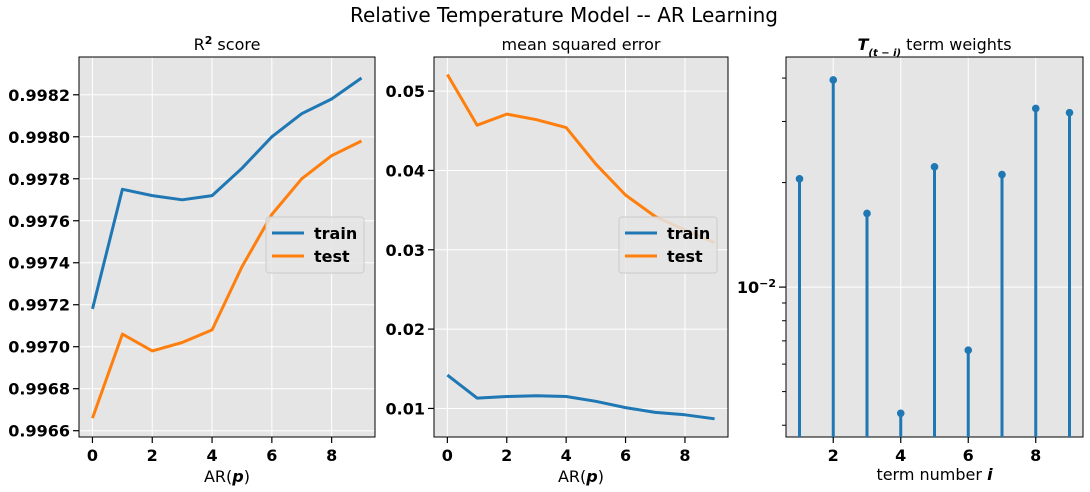 The width and height of the screenshot is (1090, 492). I want to click on x-axis-label: term number i, so click(934, 474).